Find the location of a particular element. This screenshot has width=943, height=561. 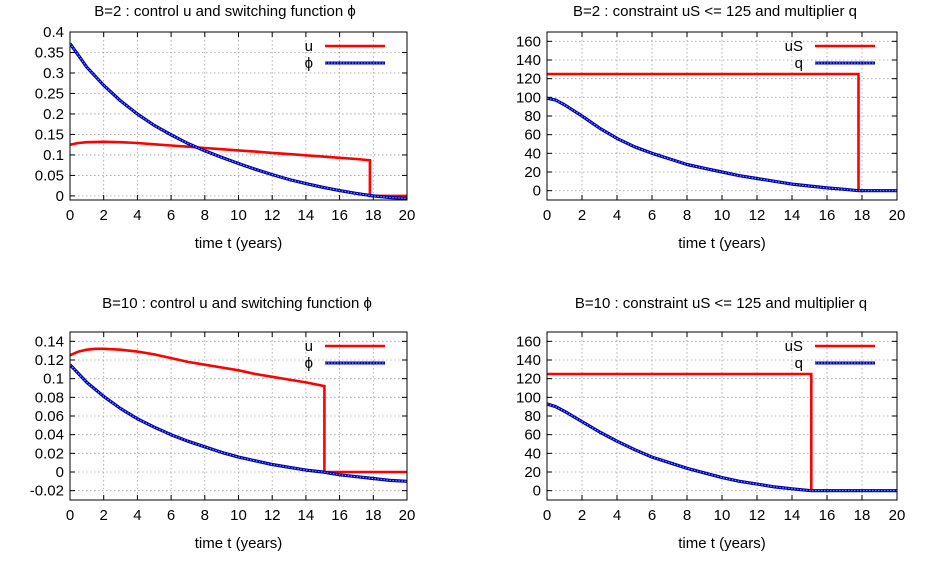

series-line-phi is located at coordinates (238, 423).